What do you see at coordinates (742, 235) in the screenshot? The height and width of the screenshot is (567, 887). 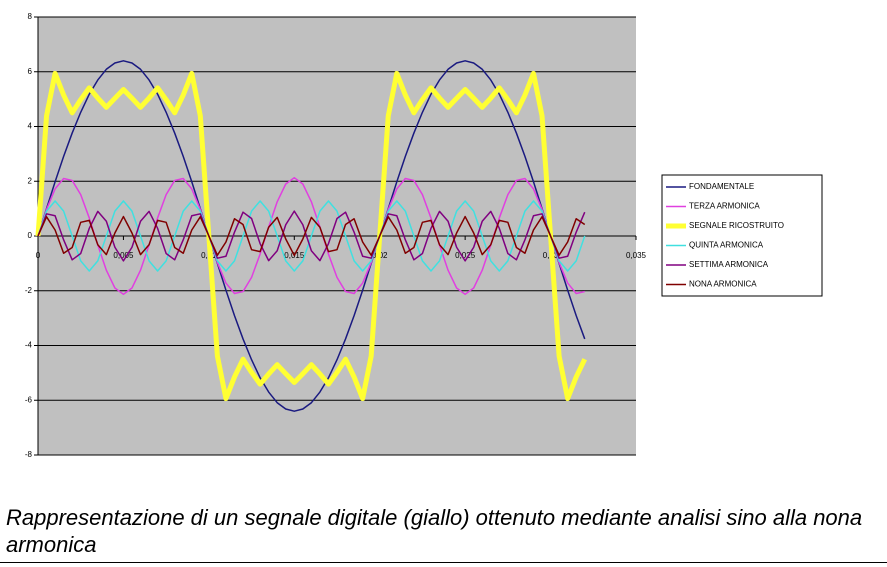 I see `legend-box` at bounding box center [742, 235].